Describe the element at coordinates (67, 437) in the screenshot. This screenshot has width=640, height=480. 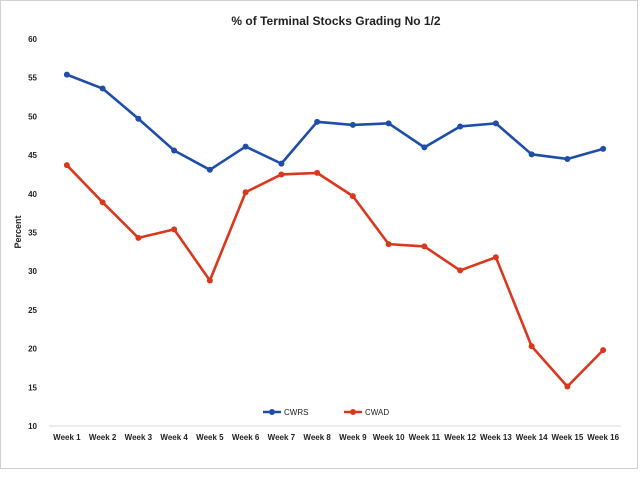
I see `x-tick-label: Week 1` at that location.